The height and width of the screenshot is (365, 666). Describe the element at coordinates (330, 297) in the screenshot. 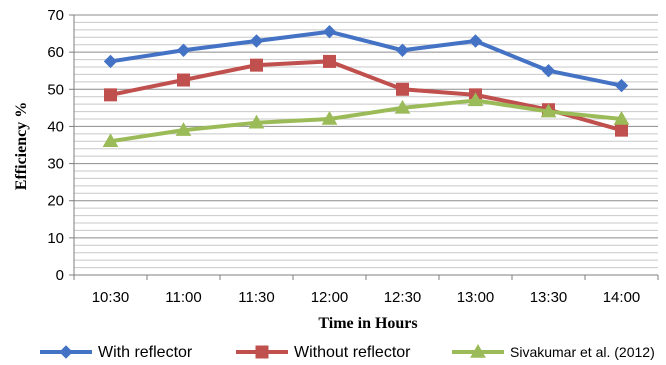

I see `x-tick-label: 12:00` at that location.